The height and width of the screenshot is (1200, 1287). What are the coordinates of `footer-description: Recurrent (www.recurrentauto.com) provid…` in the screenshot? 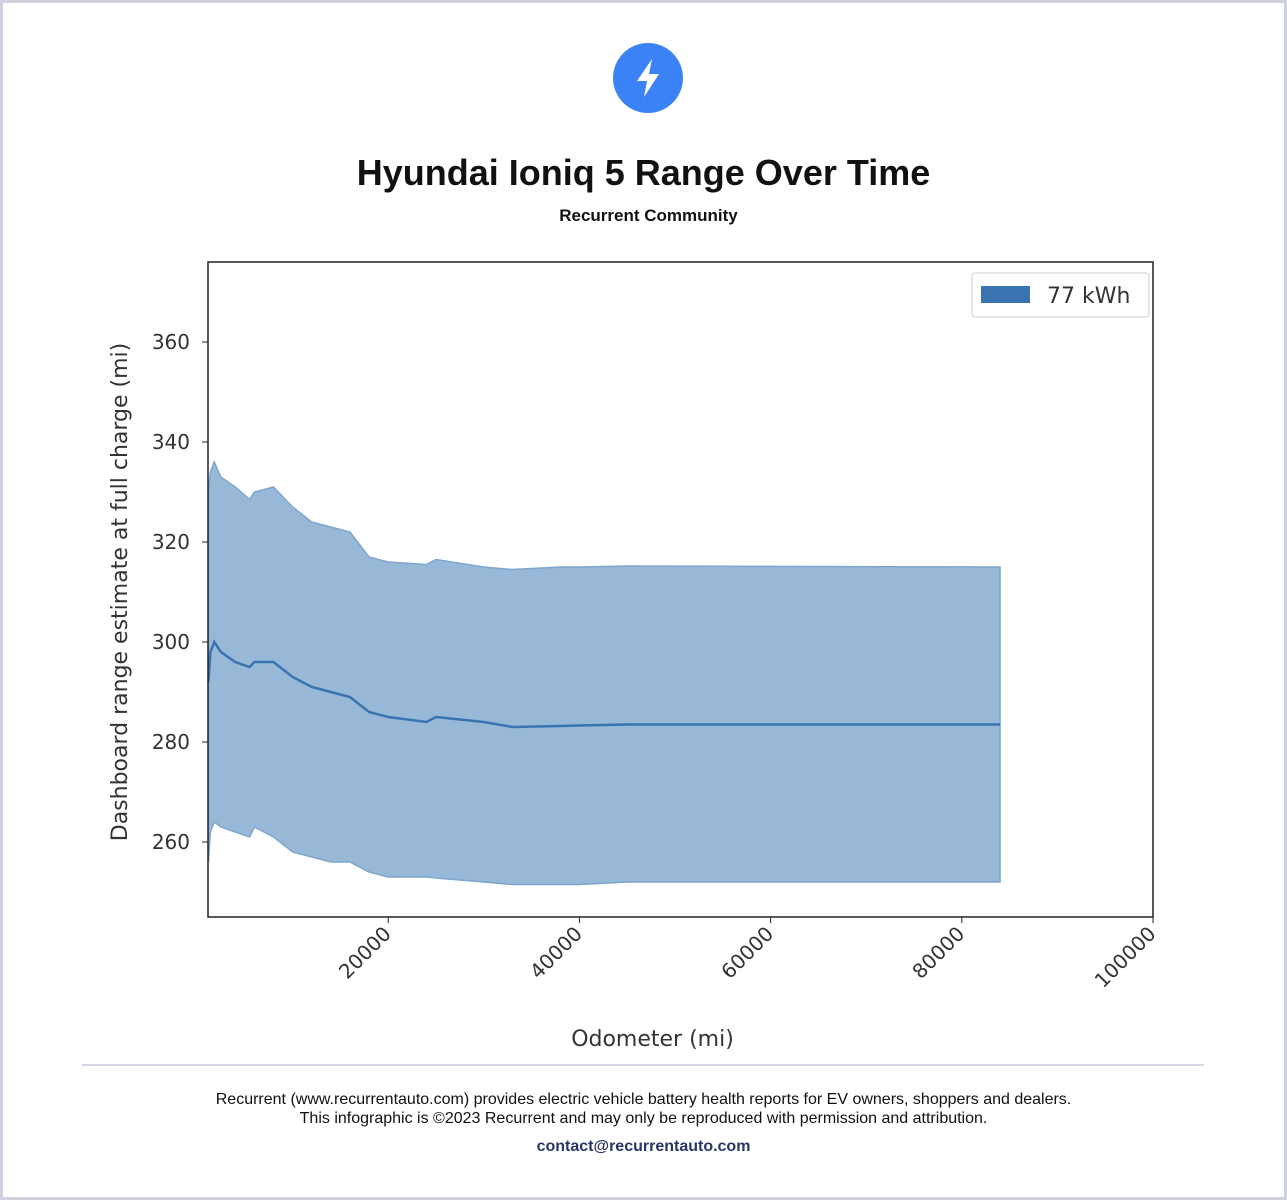 It's located at (643, 1099).